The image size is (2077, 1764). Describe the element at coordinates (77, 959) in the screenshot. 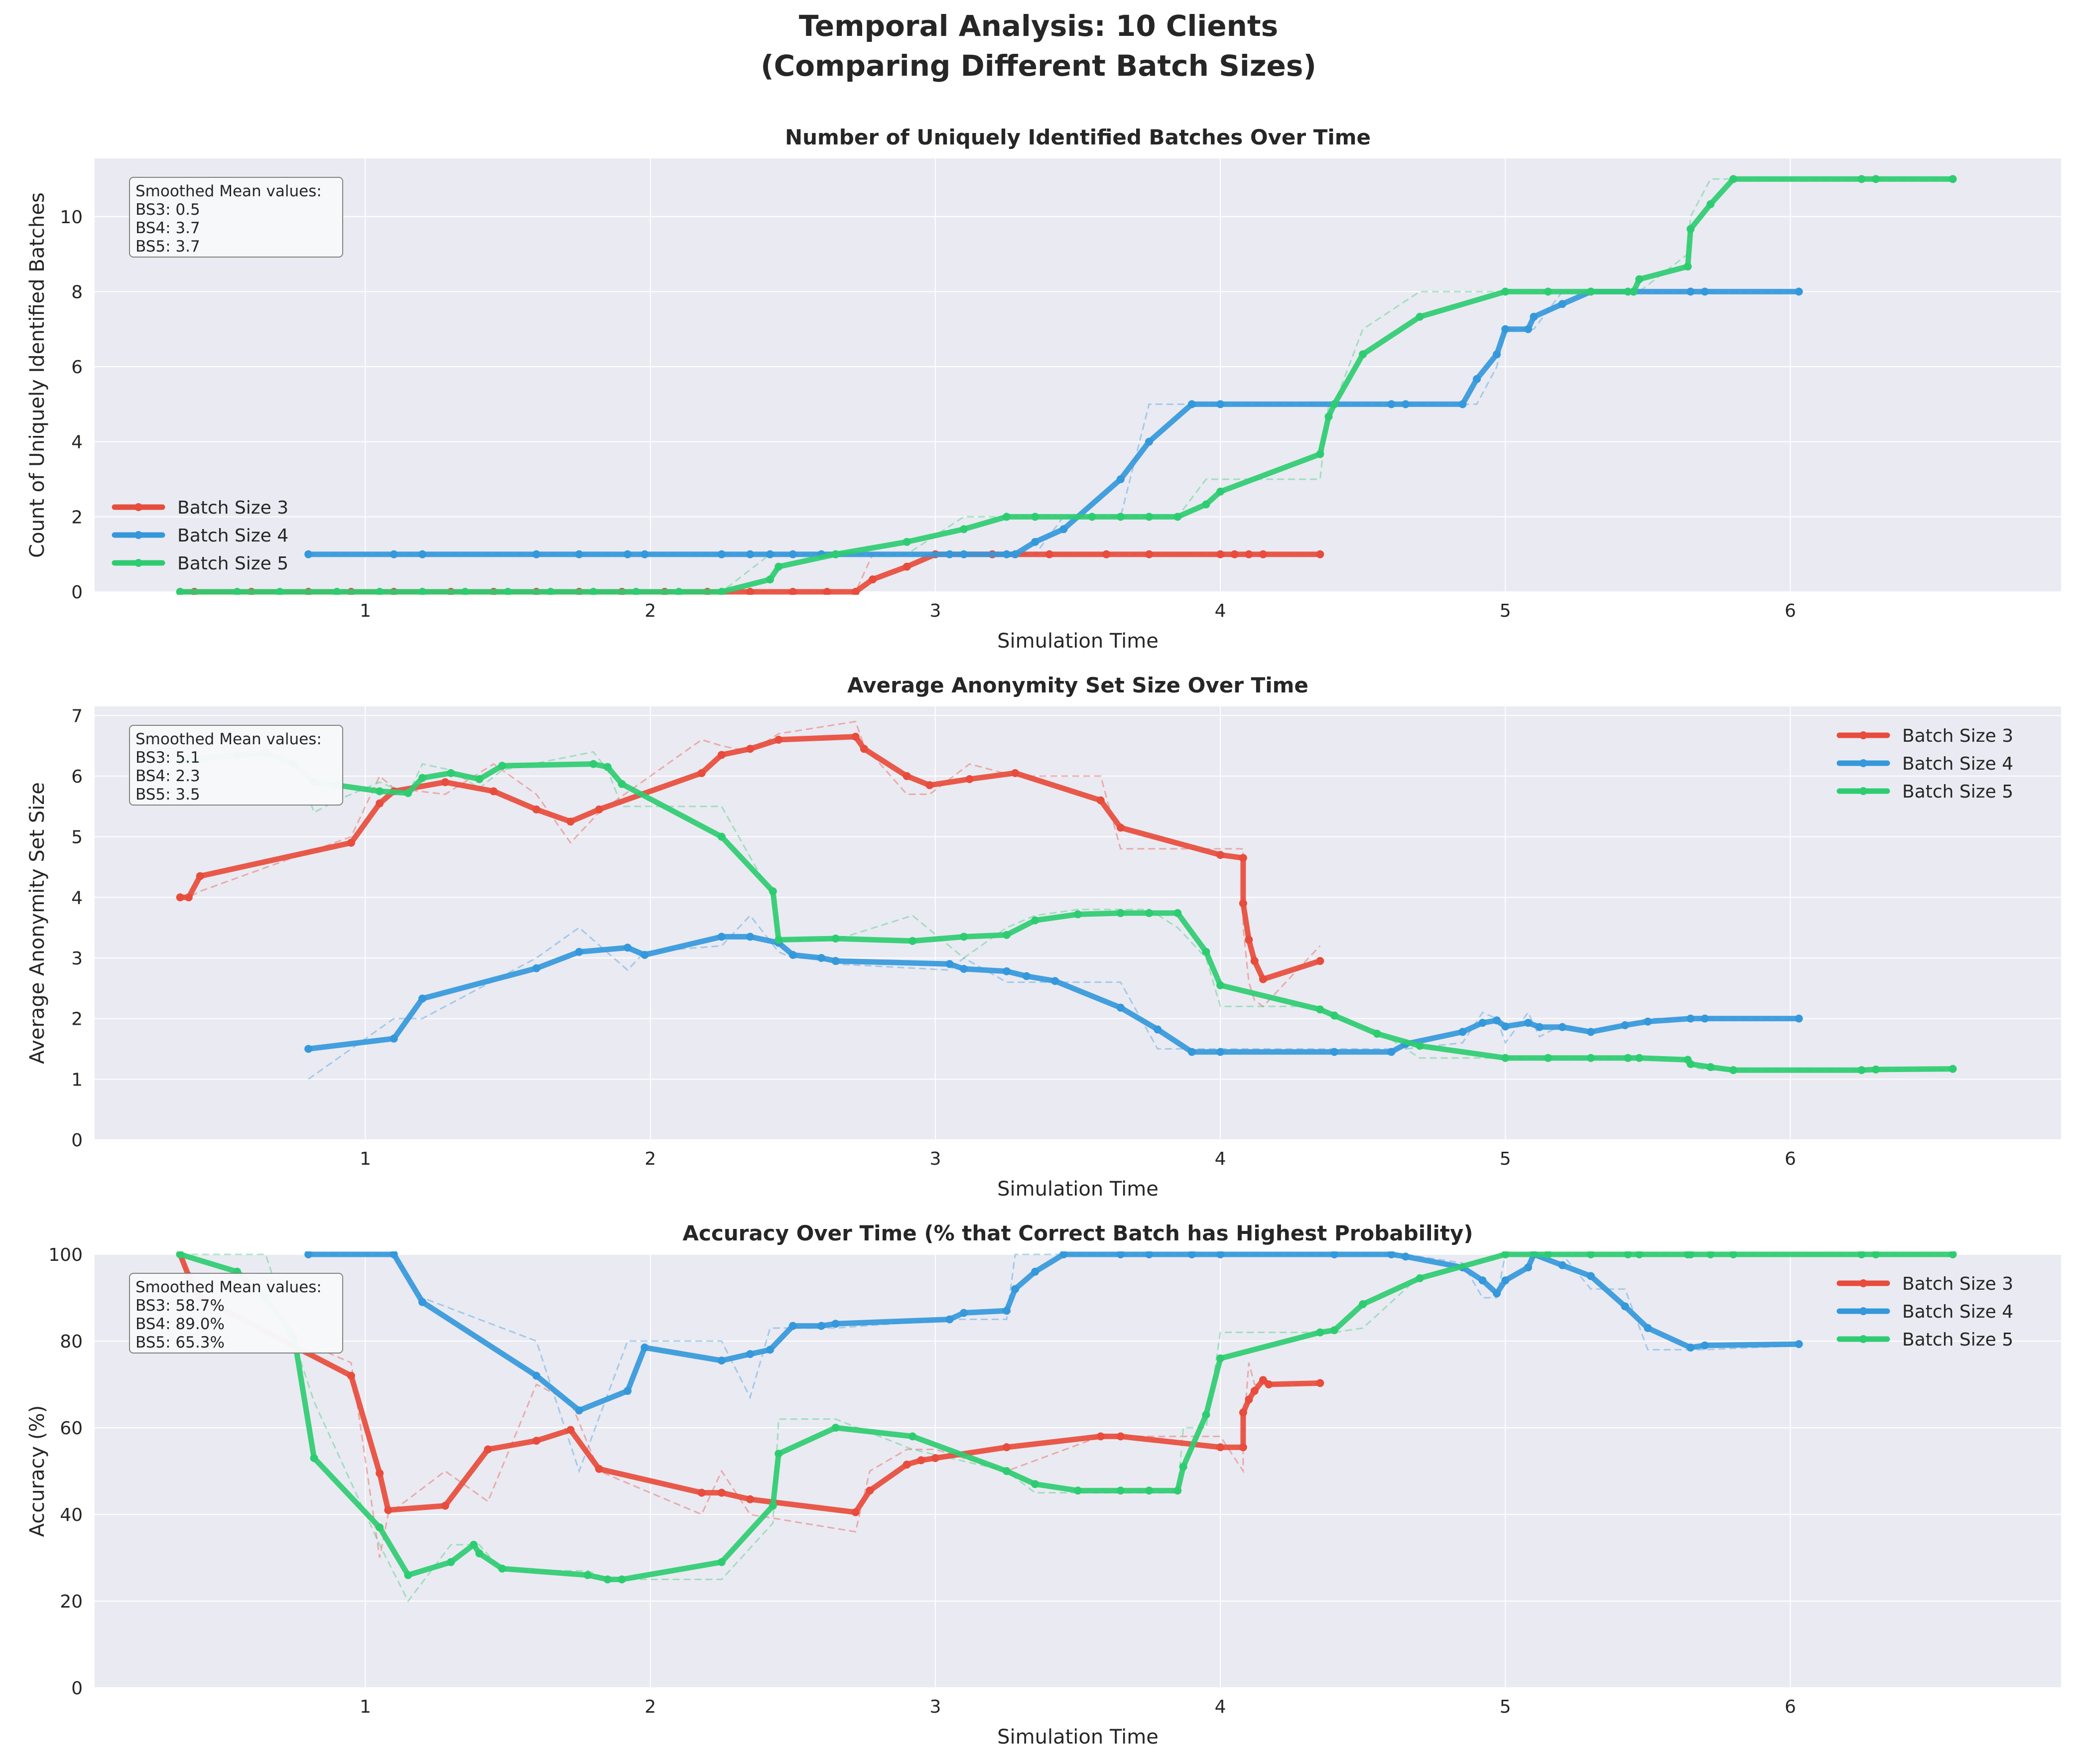

I see `y-tick-label: 3` at that location.